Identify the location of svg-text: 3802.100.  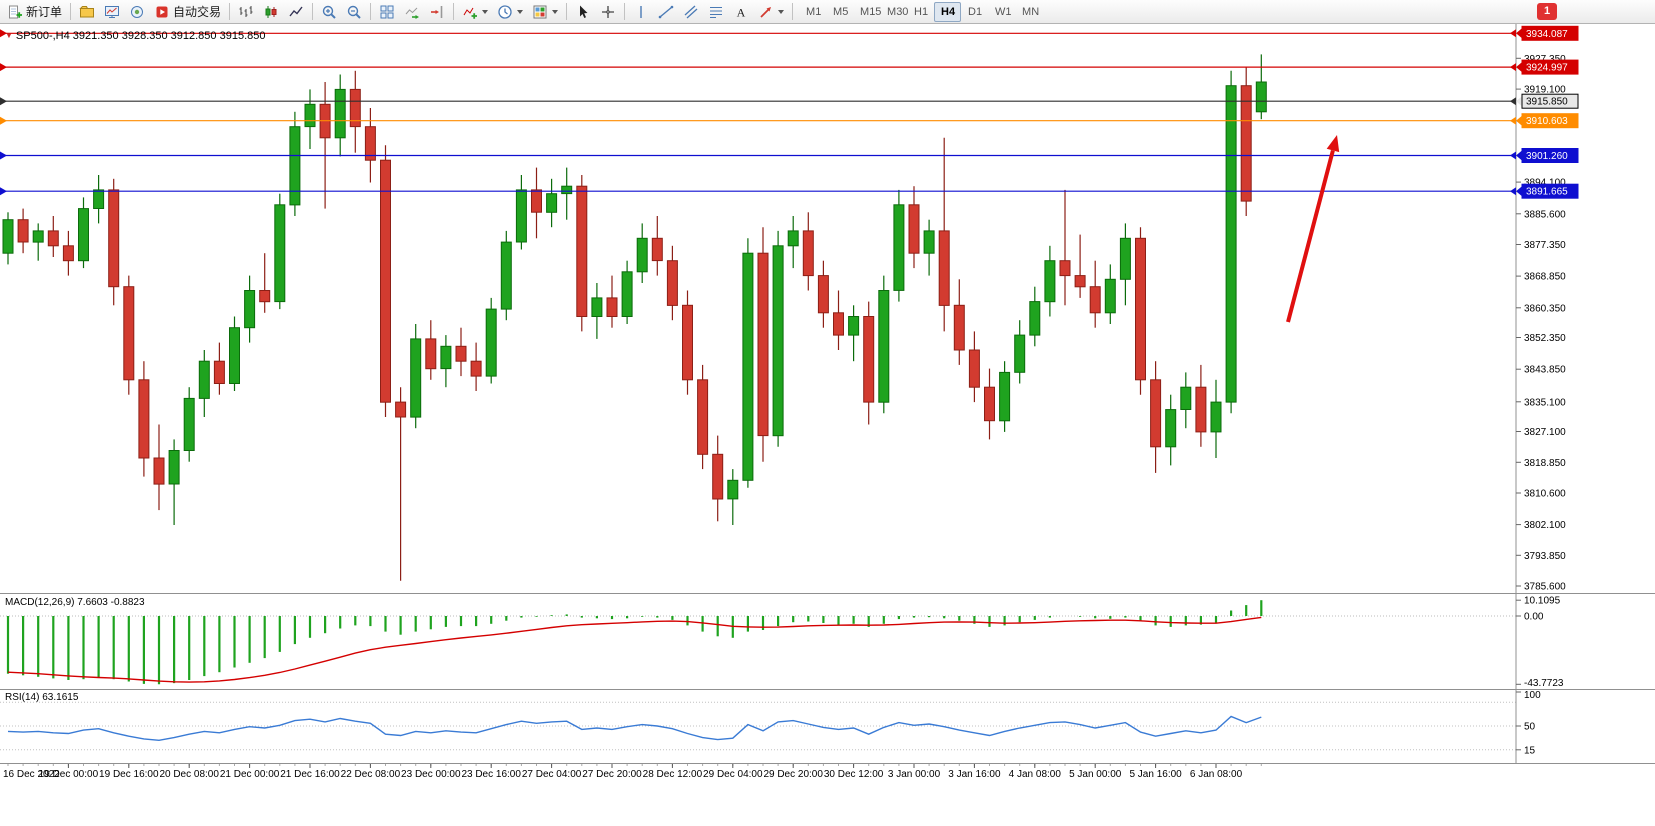
(1545, 525).